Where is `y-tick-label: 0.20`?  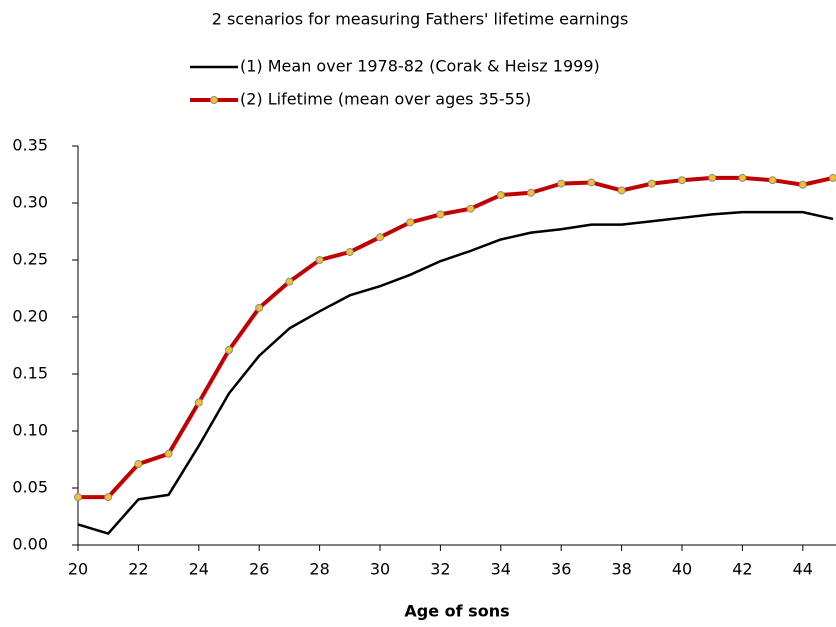 y-tick-label: 0.20 is located at coordinates (30, 316).